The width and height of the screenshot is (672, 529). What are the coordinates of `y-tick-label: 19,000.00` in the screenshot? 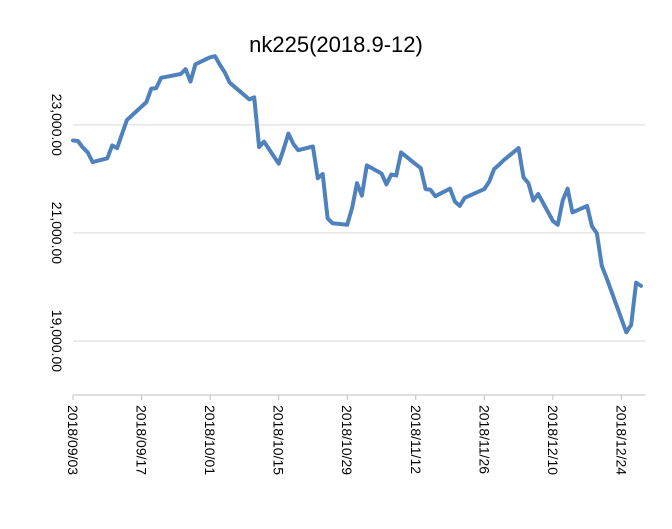 It's located at (57, 341).